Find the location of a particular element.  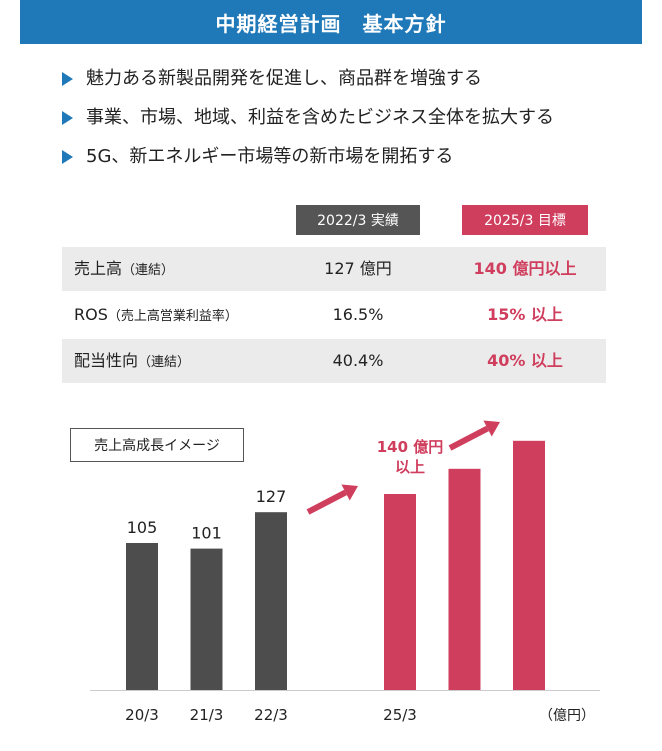

data-label: 105 is located at coordinates (142, 527).